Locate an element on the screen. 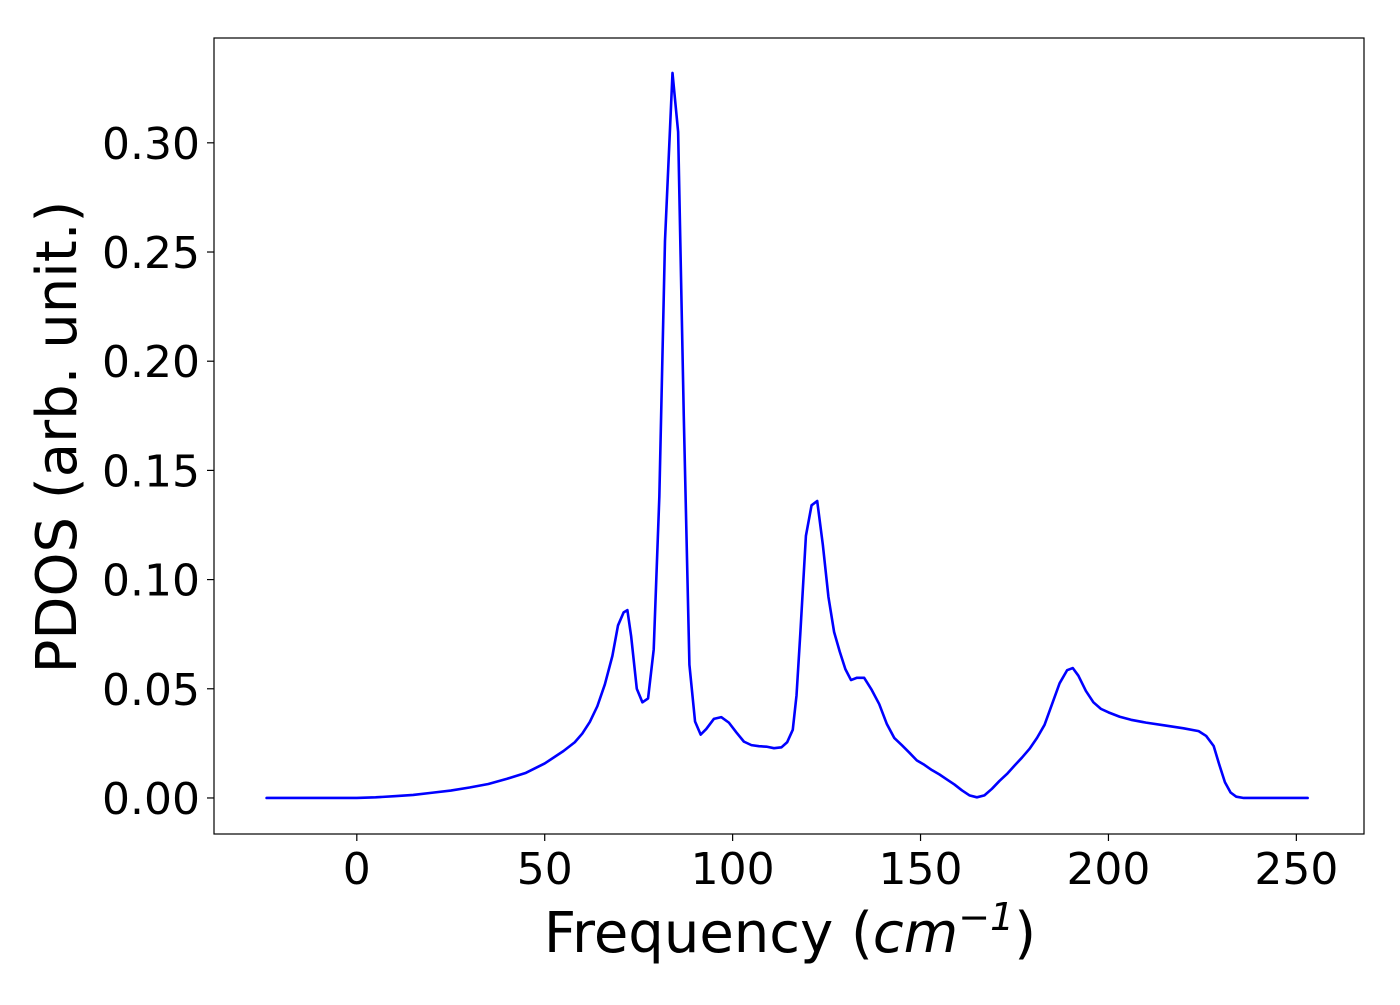 The width and height of the screenshot is (1400, 1005). x-tick-label: 50 is located at coordinates (545, 869).